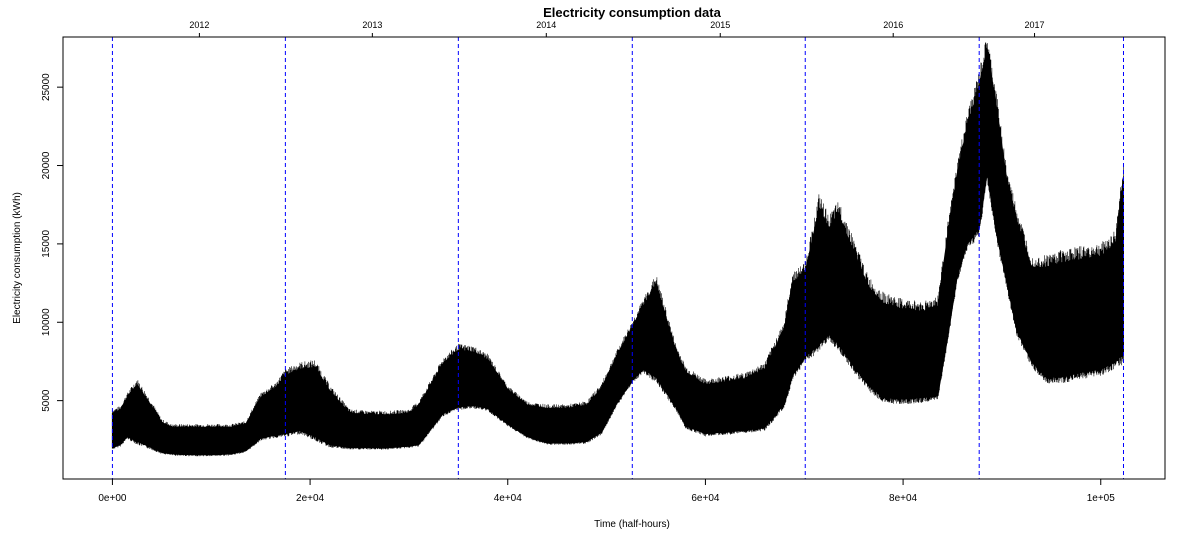 This screenshot has width=1194, height=533. Describe the element at coordinates (720, 25) in the screenshot. I see `year-label: 2015` at that location.